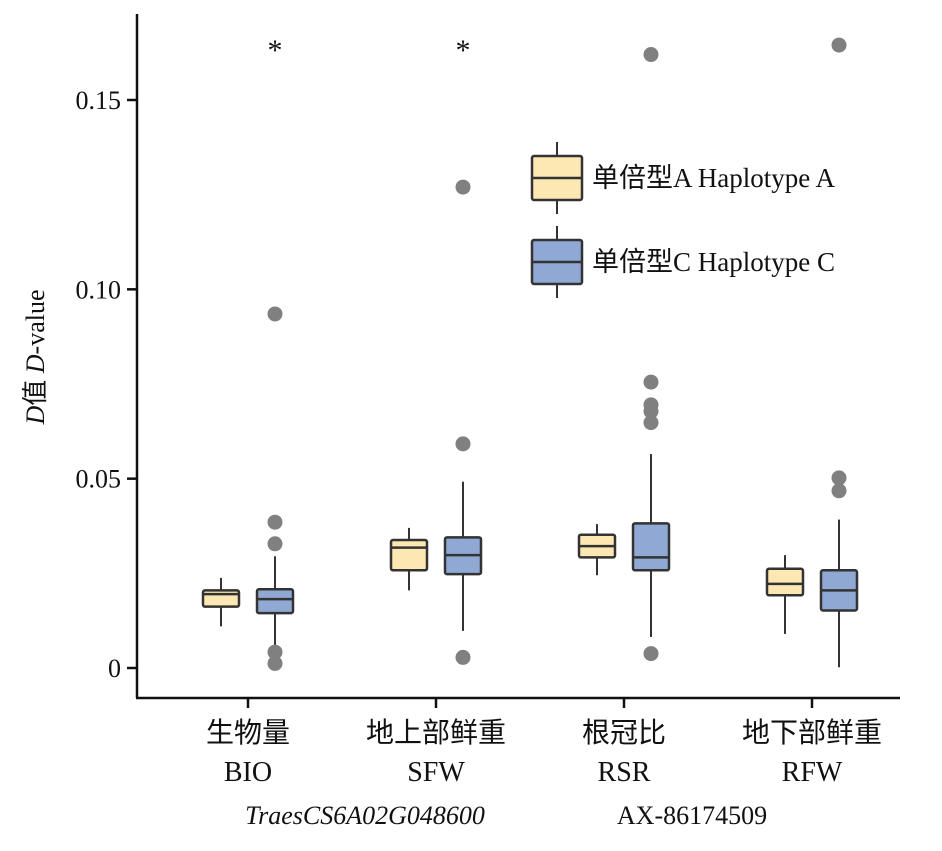 The image size is (942, 851). What do you see at coordinates (812, 772) in the screenshot?
I see `x-category-label-en: RFW` at bounding box center [812, 772].